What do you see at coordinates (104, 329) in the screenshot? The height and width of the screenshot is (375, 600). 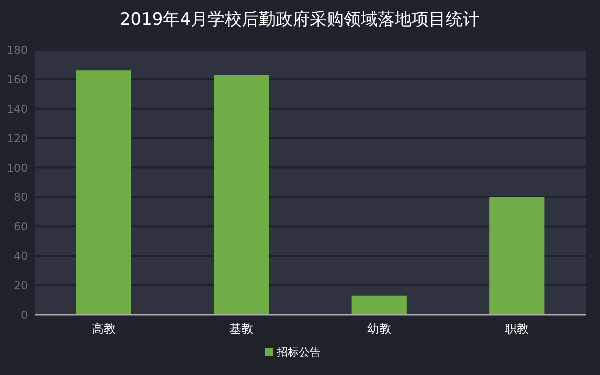 I see `x-tick-label: 高教` at bounding box center [104, 329].